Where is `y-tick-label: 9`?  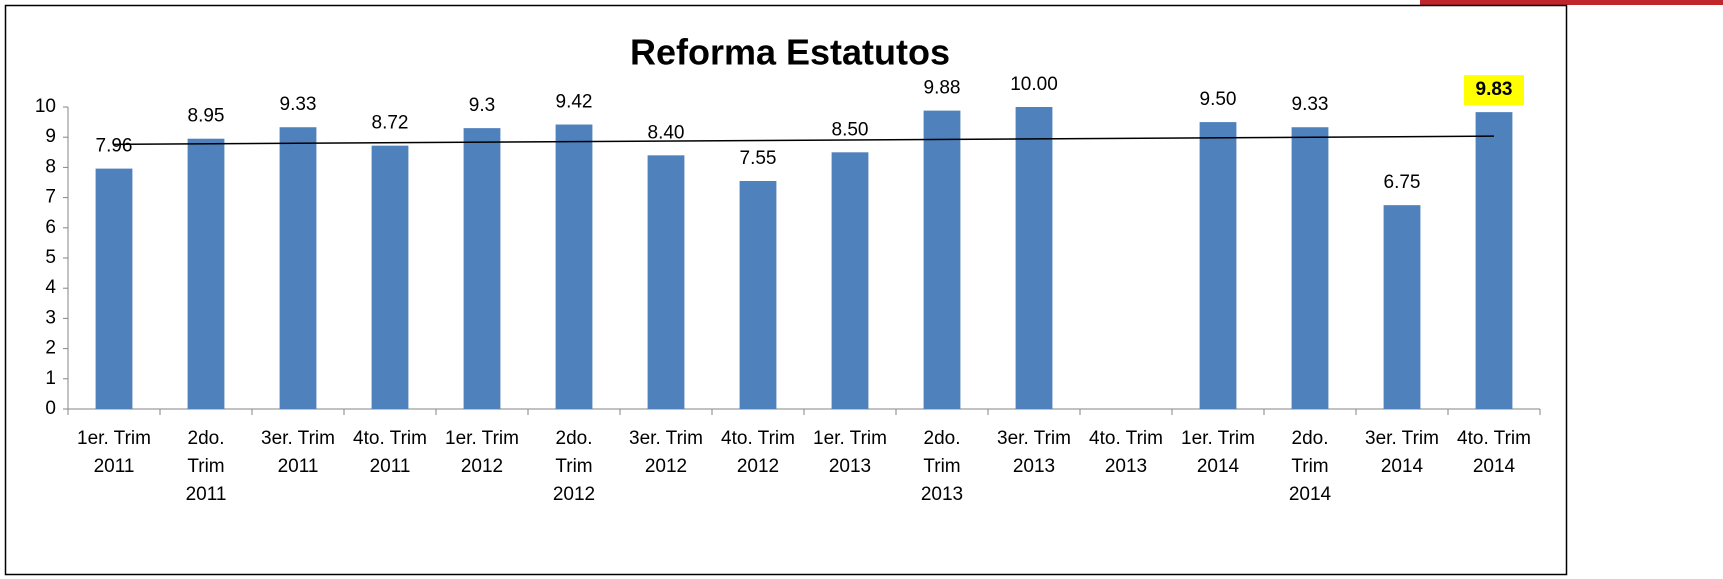 y-tick-label: 9 is located at coordinates (50, 136).